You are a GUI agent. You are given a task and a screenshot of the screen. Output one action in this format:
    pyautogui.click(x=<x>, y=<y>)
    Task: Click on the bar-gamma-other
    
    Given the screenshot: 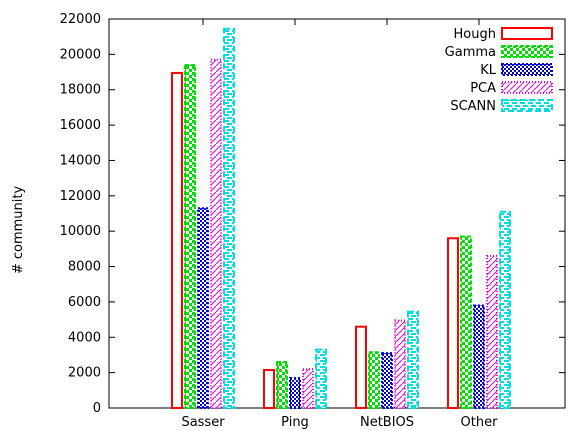 What is the action you would take?
    pyautogui.click(x=466, y=322)
    